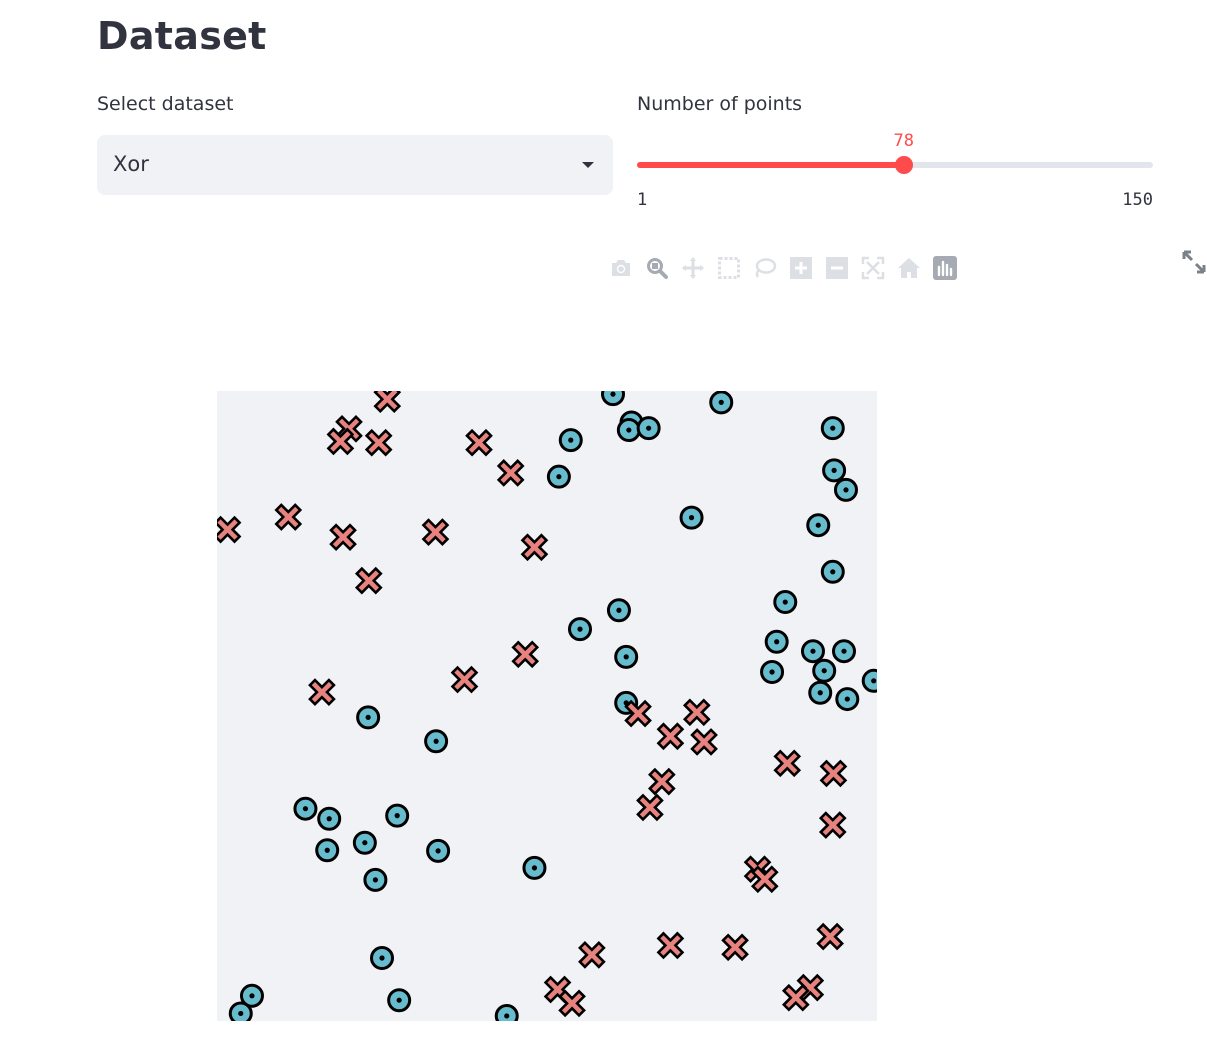  What do you see at coordinates (770, 165) in the screenshot?
I see `slider-fill` at bounding box center [770, 165].